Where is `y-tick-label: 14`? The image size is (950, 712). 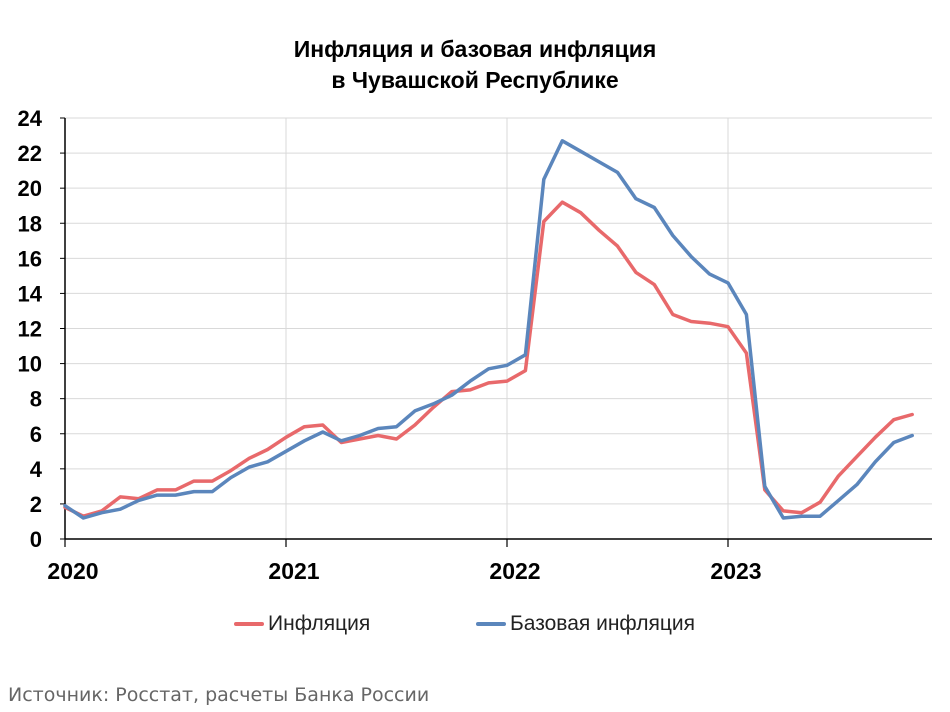
y-tick-label: 14 is located at coordinates (30, 293).